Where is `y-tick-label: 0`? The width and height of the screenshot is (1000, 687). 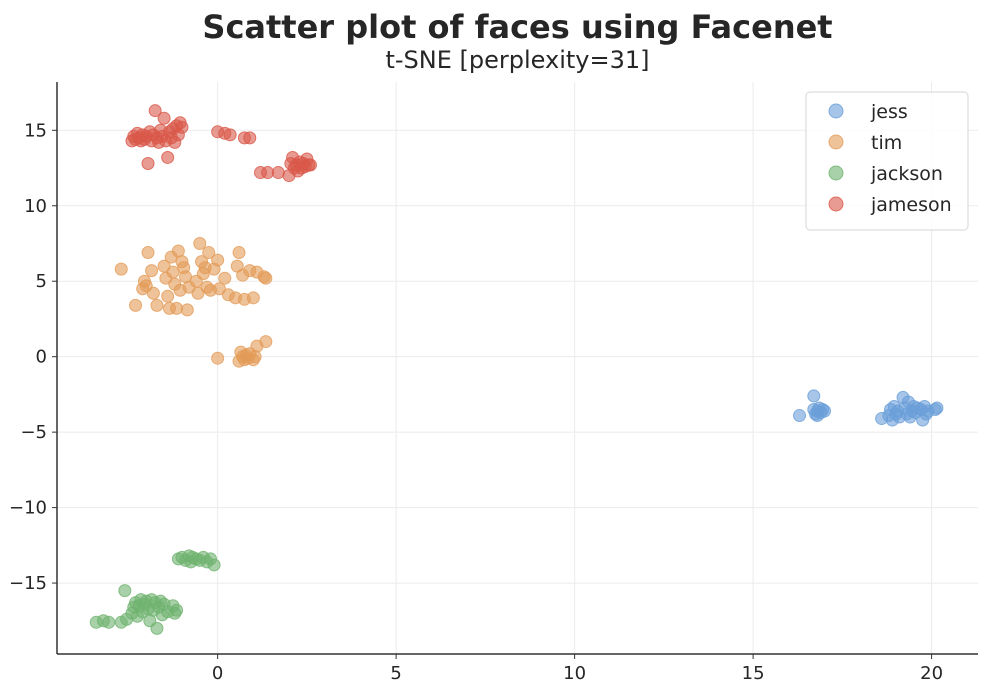
y-tick-label: 0 is located at coordinates (41, 357).